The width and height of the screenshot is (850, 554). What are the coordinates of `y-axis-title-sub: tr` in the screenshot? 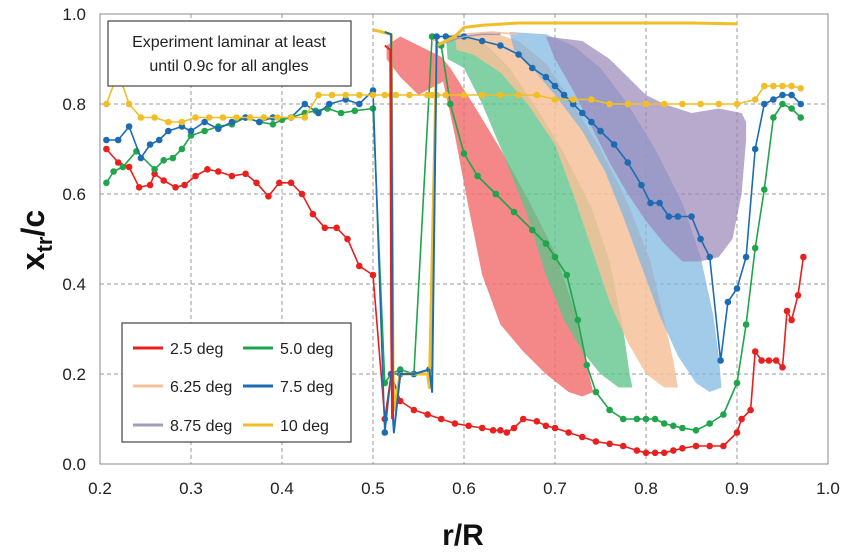 It's located at (44, 244).